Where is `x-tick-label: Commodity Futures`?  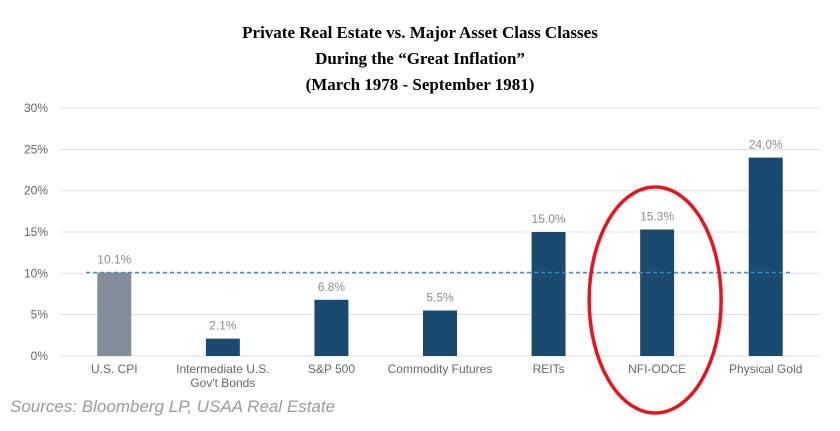 x-tick-label: Commodity Futures is located at coordinates (440, 369).